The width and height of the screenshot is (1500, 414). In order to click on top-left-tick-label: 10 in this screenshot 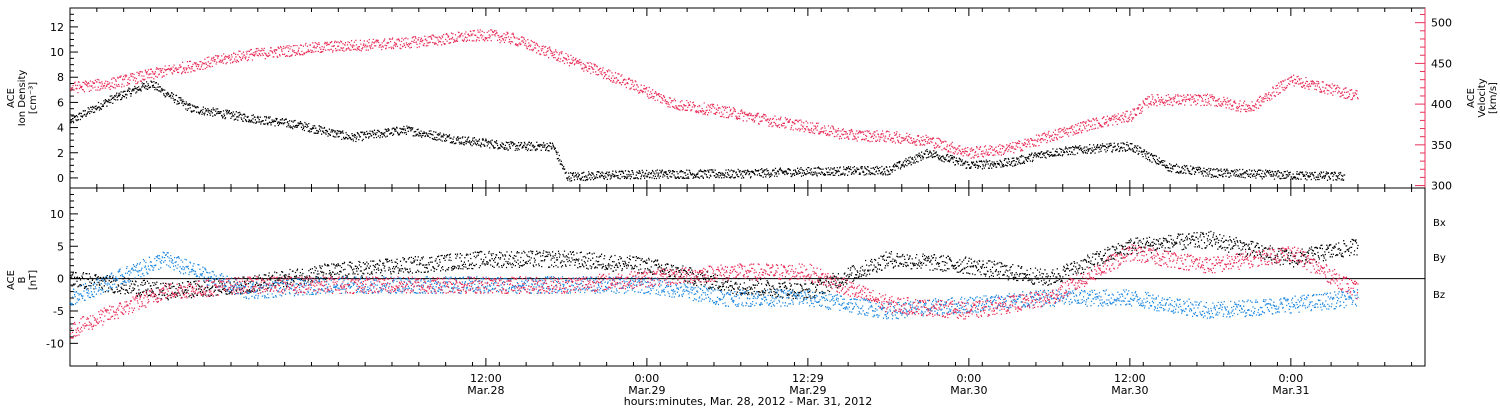, I will do `click(57, 52)`.